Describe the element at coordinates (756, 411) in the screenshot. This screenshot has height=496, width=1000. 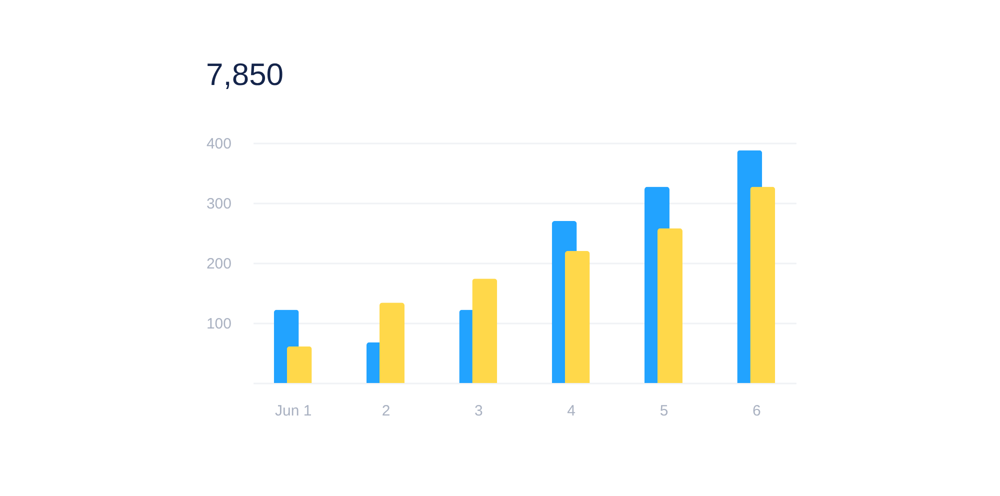
I see `x-tick-label: 6` at that location.